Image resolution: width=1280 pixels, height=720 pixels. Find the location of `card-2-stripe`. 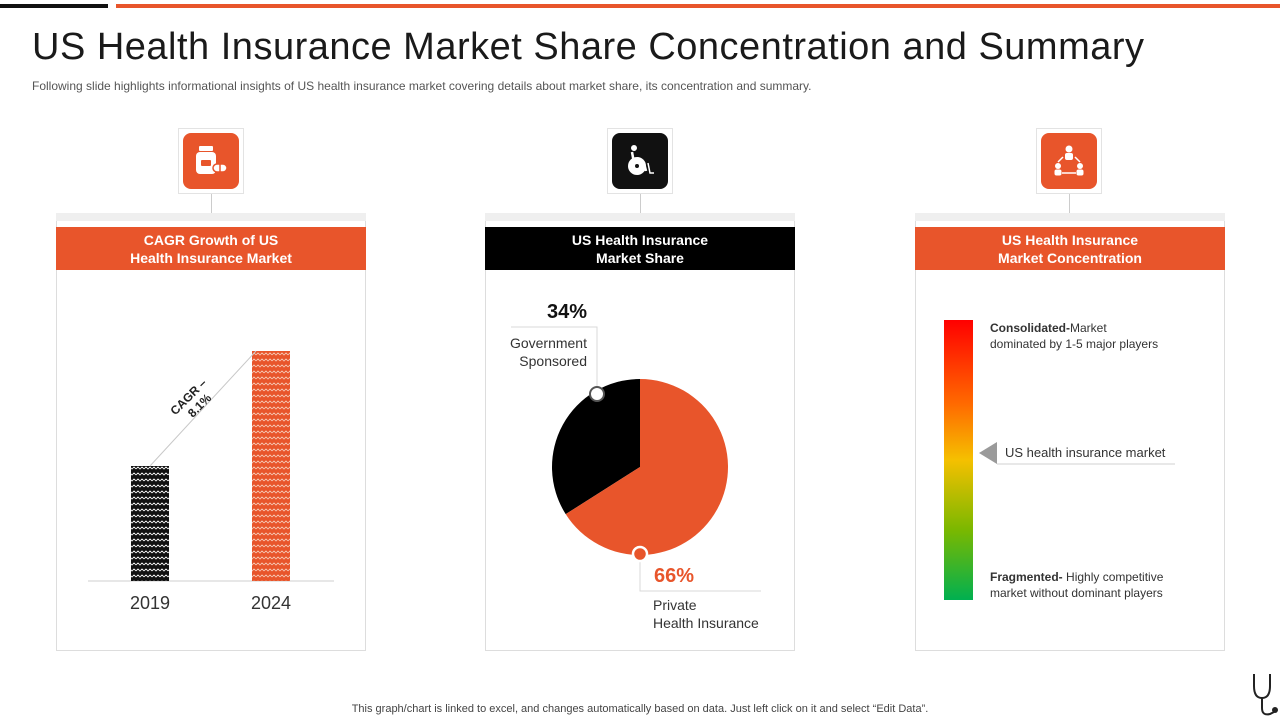

card-2-stripe is located at coordinates (640, 217).